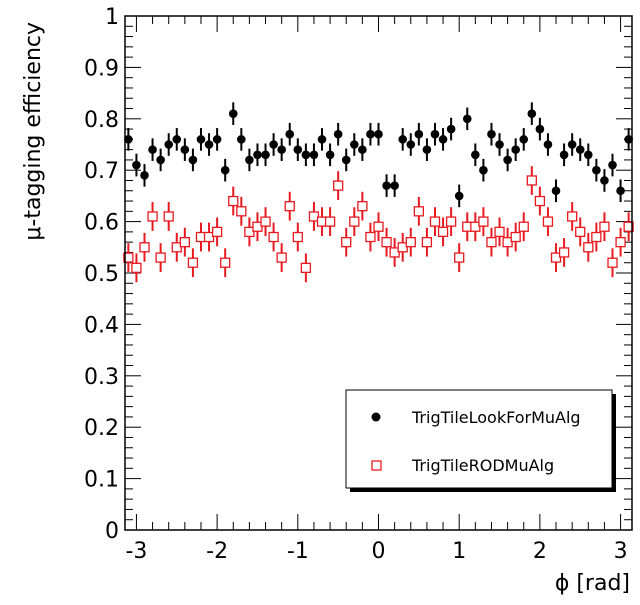 This screenshot has height=605, width=640. What do you see at coordinates (136, 551) in the screenshot?
I see `x-tick-label: -3` at bounding box center [136, 551].